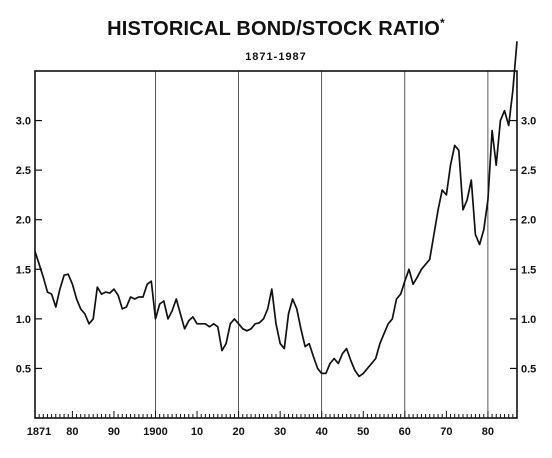 This screenshot has height=458, width=552. Describe the element at coordinates (276, 57) in the screenshot. I see `chart-subtitle: 1871-1987` at that location.